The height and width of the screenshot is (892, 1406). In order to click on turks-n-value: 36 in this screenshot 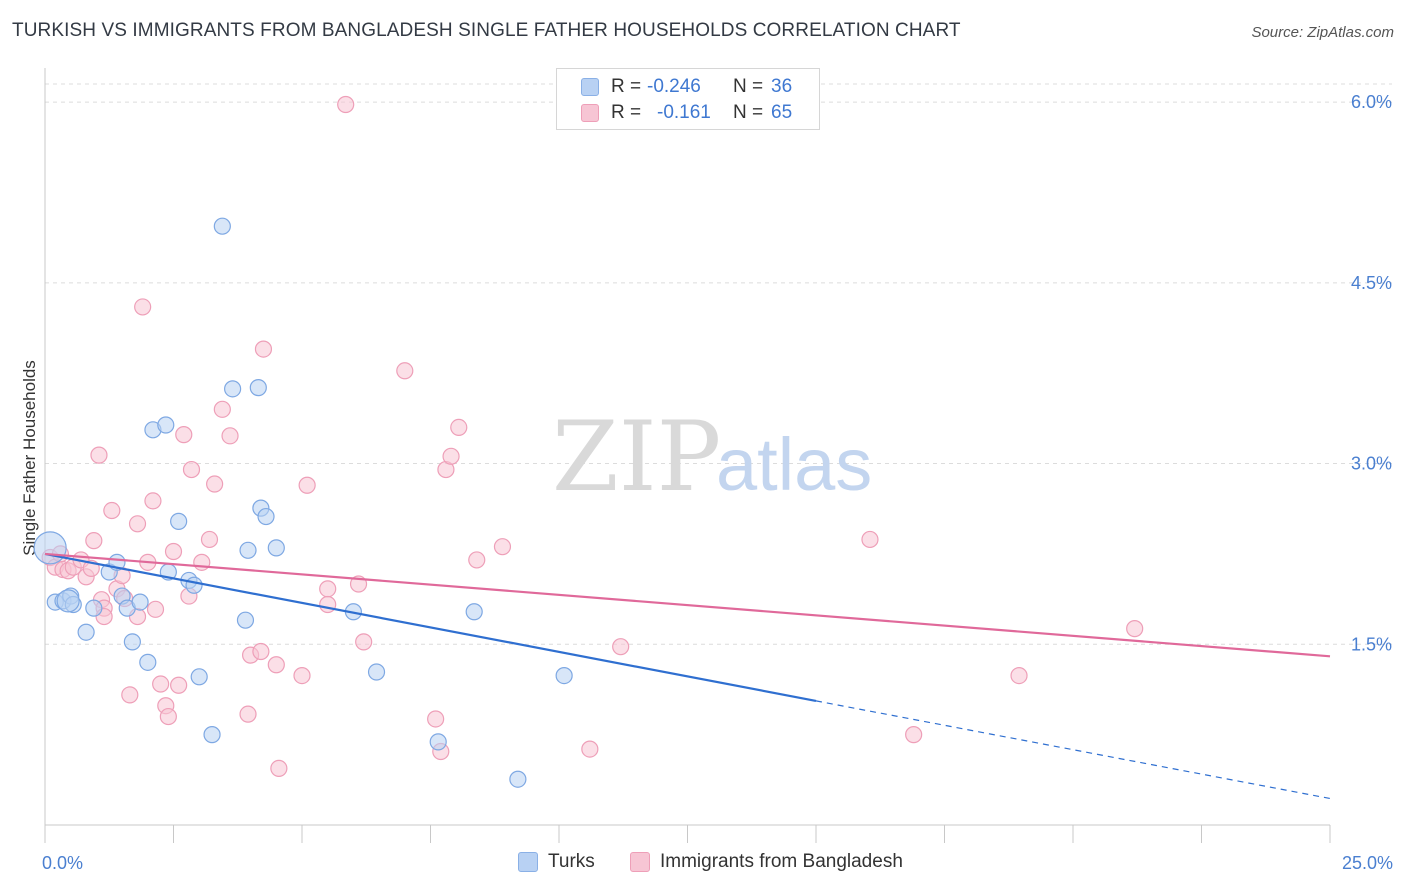, I will do `click(782, 86)`.